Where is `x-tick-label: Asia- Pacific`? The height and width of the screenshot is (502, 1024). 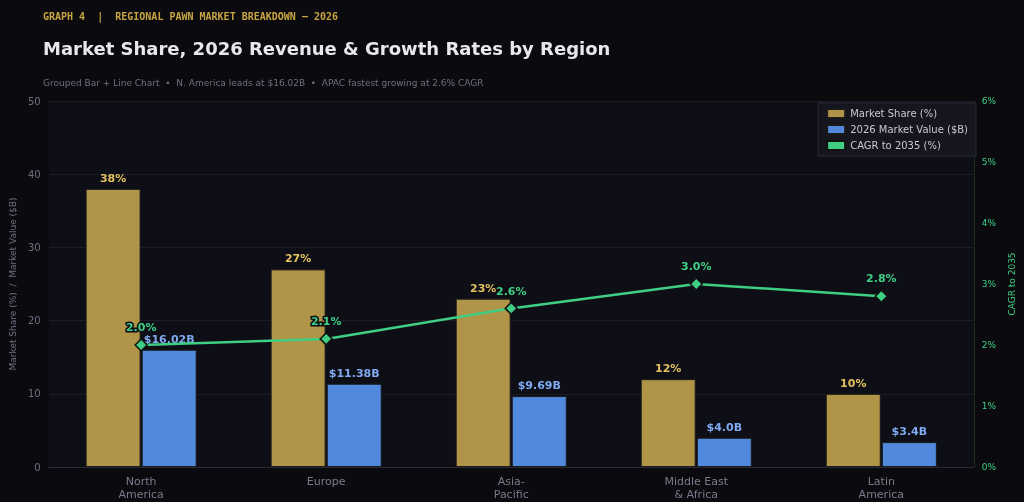
x-tick-label: Asia- Pacific is located at coordinates (511, 488).